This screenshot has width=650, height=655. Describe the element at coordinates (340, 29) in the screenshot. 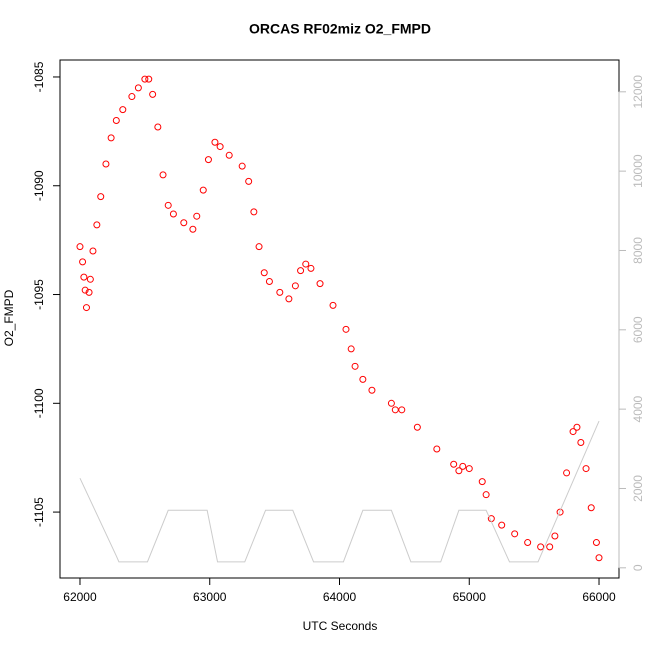

I see `chart-title: ORCAS RF02miz O2_FMPD` at that location.